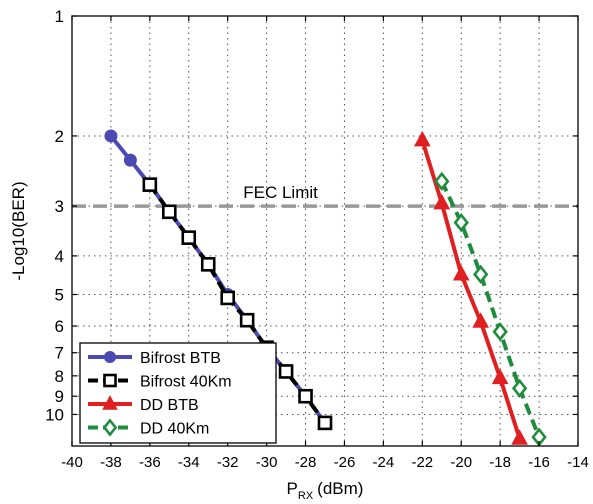  I want to click on y-tick-label: 6, so click(59, 326).